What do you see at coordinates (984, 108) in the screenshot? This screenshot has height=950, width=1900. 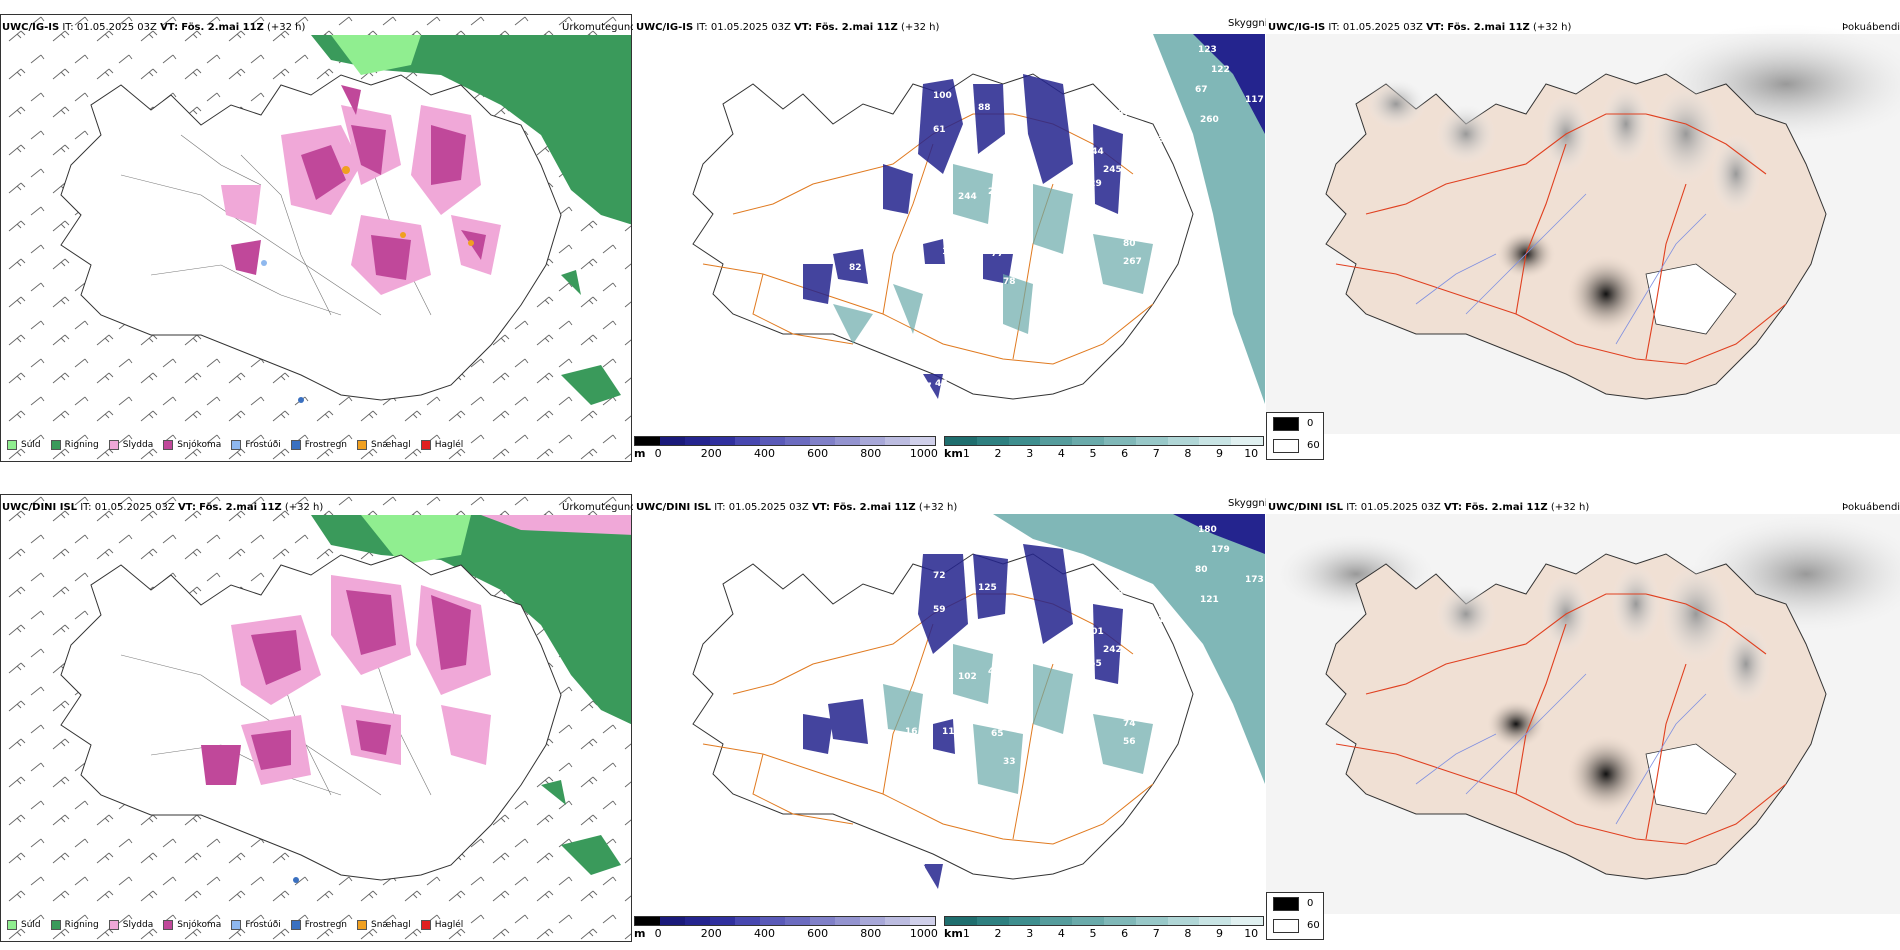 I see `visibility-value-label: 88` at bounding box center [984, 108].